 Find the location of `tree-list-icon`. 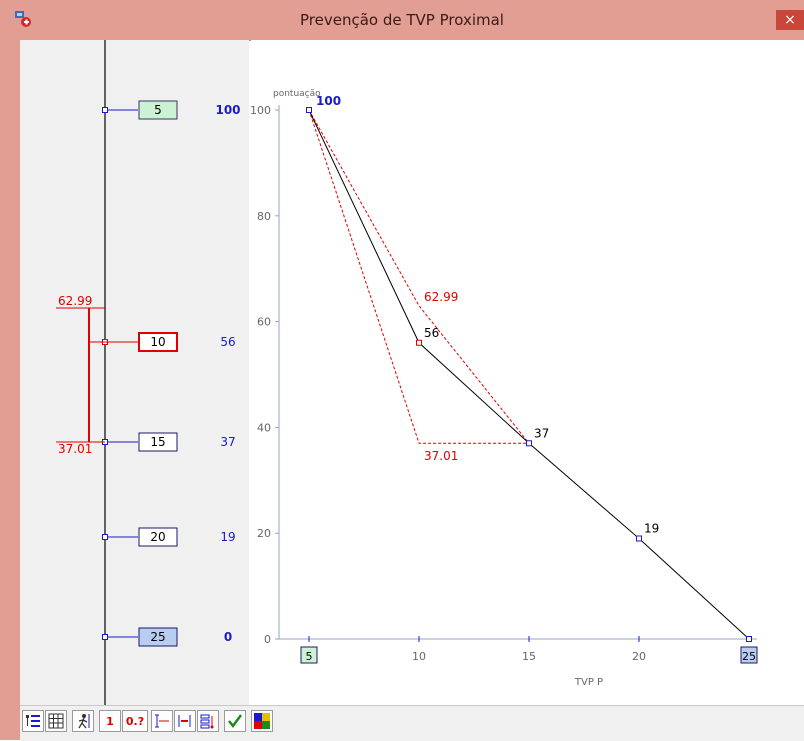

tree-list-icon is located at coordinates (33, 721).